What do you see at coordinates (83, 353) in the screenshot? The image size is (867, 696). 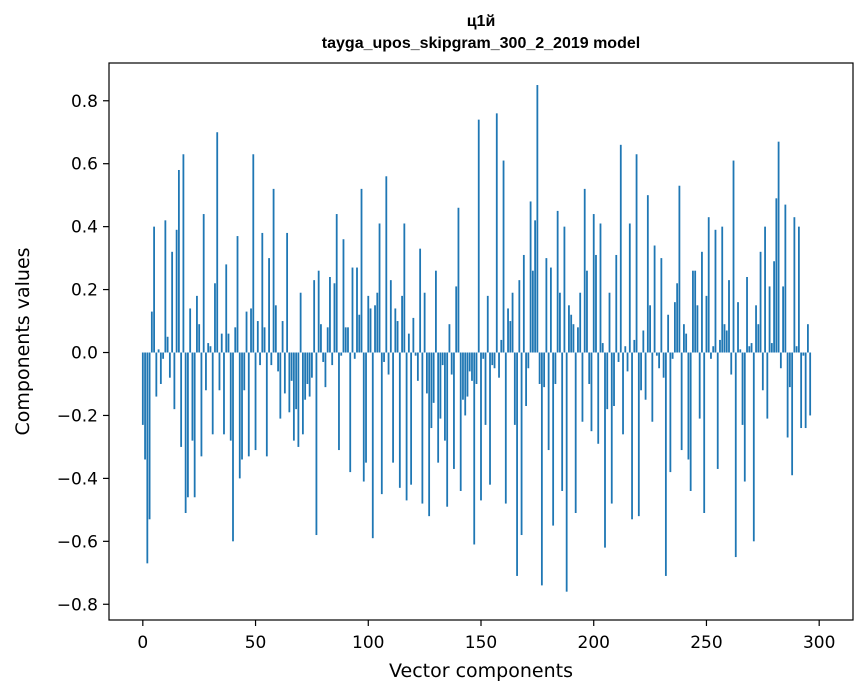 I see `y-axis-ticks: −0.8 −0.6 −0.4 −0.2 0.0 0.2 0.4 0.6 0.8` at bounding box center [83, 353].